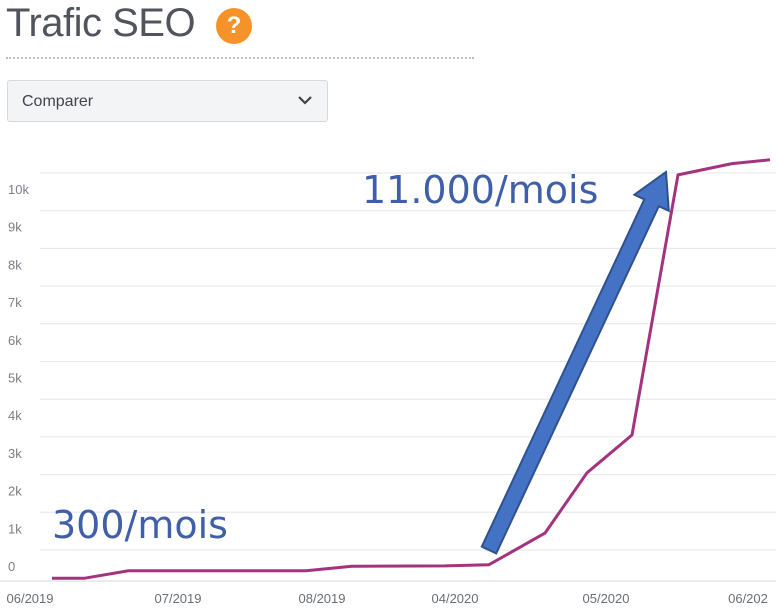  Describe the element at coordinates (480, 190) in the screenshot. I see `annotation-high: 11.000/mois` at that location.